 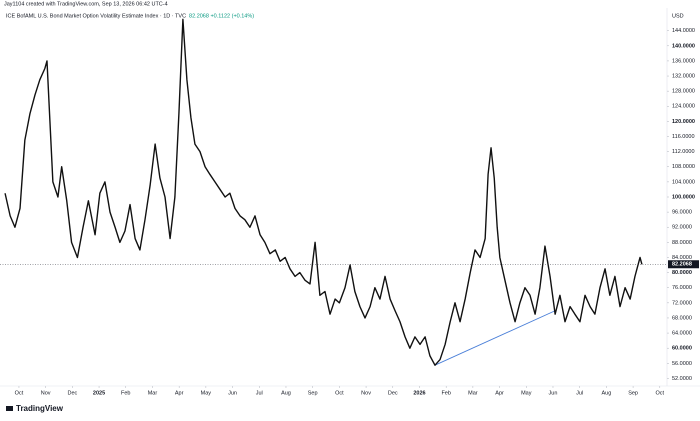 I want to click on y-tick-label: 92.0000, so click(x=682, y=228).